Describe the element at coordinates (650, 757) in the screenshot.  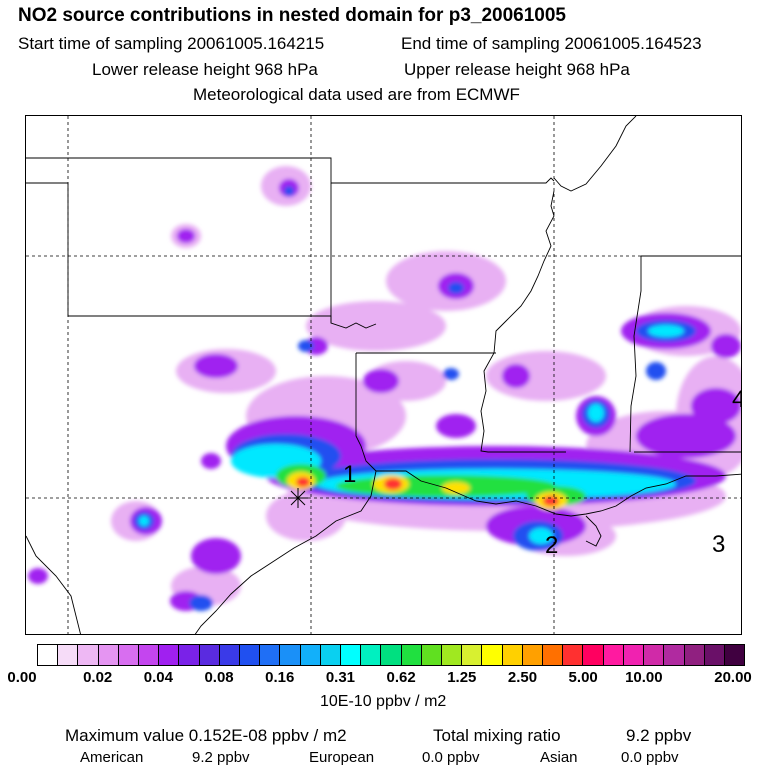
I see `asian-value: 0.0 ppbv` at that location.